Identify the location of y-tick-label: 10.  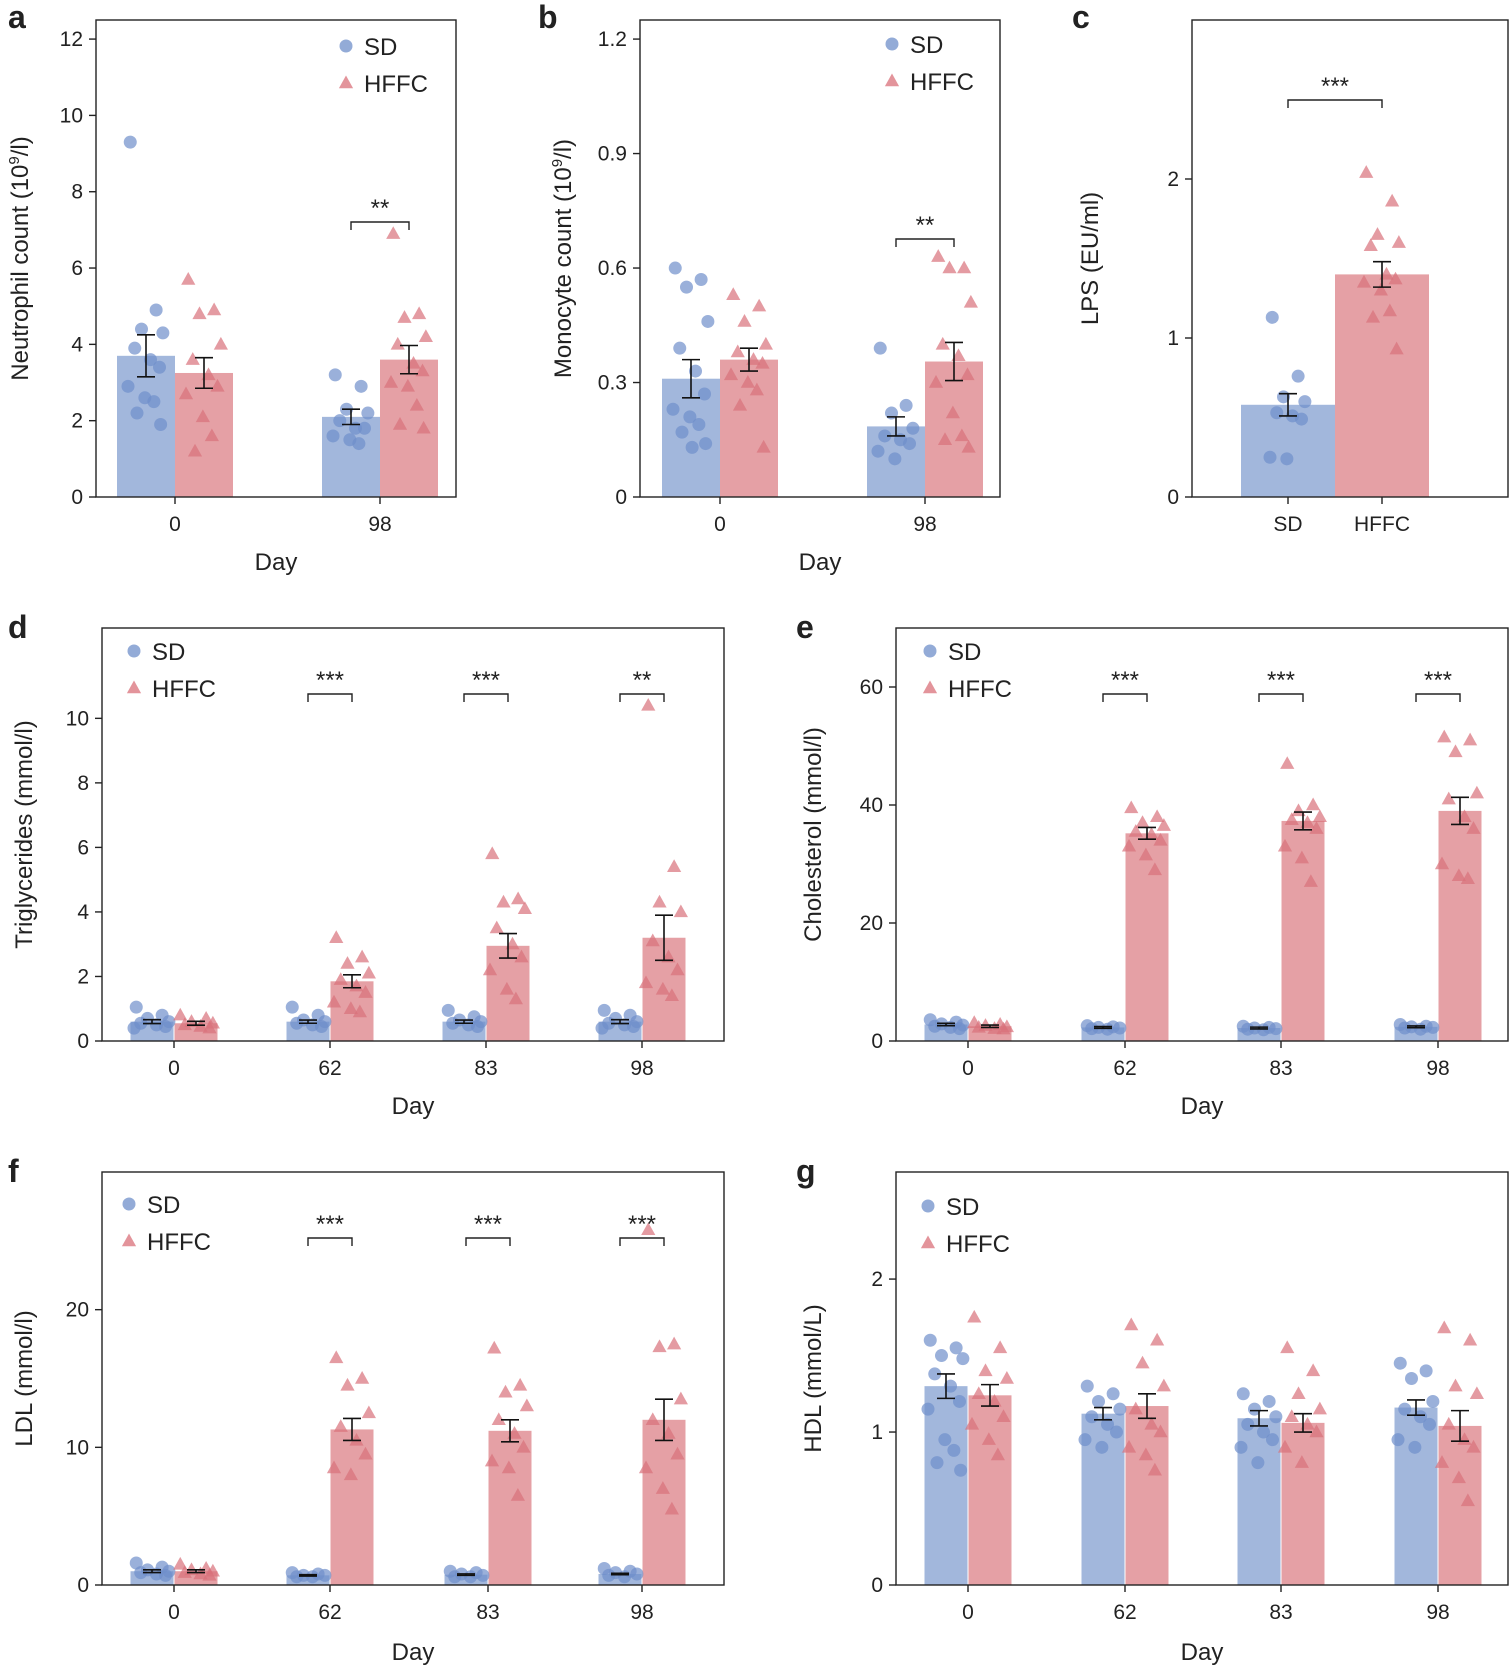
(77, 1447).